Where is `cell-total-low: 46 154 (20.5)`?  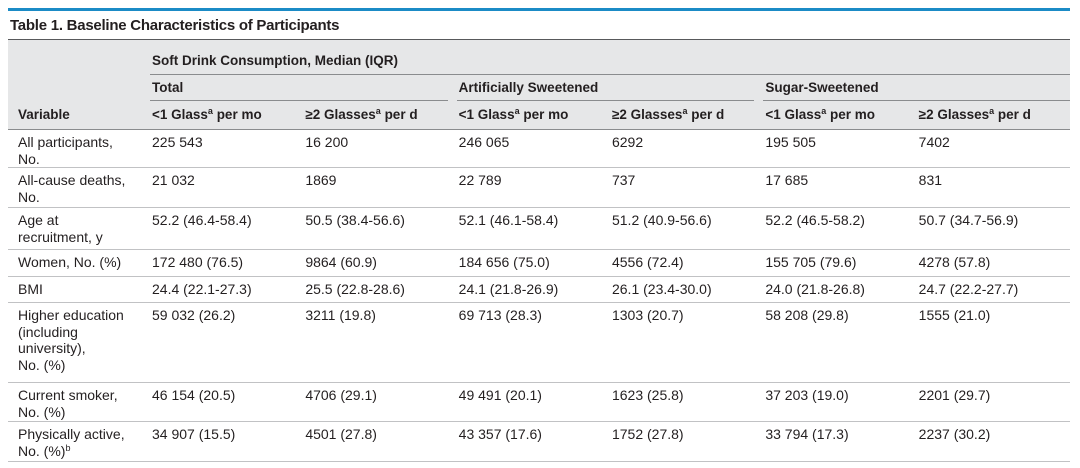
cell-total-low: 46 154 (20.5) is located at coordinates (194, 395).